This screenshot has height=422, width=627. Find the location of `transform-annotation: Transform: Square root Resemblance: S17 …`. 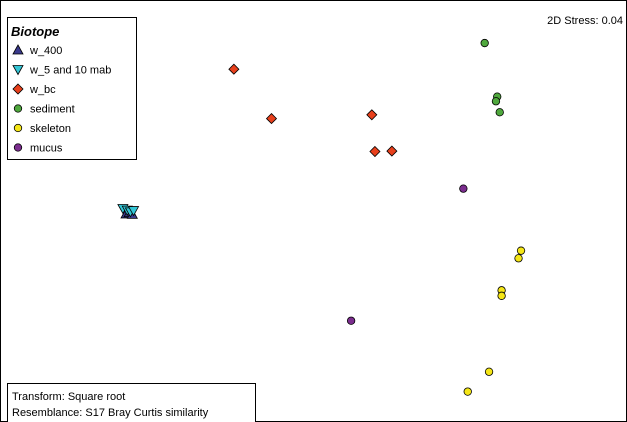

transform-annotation: Transform: Square root Resemblance: S17 … is located at coordinates (131, 402).